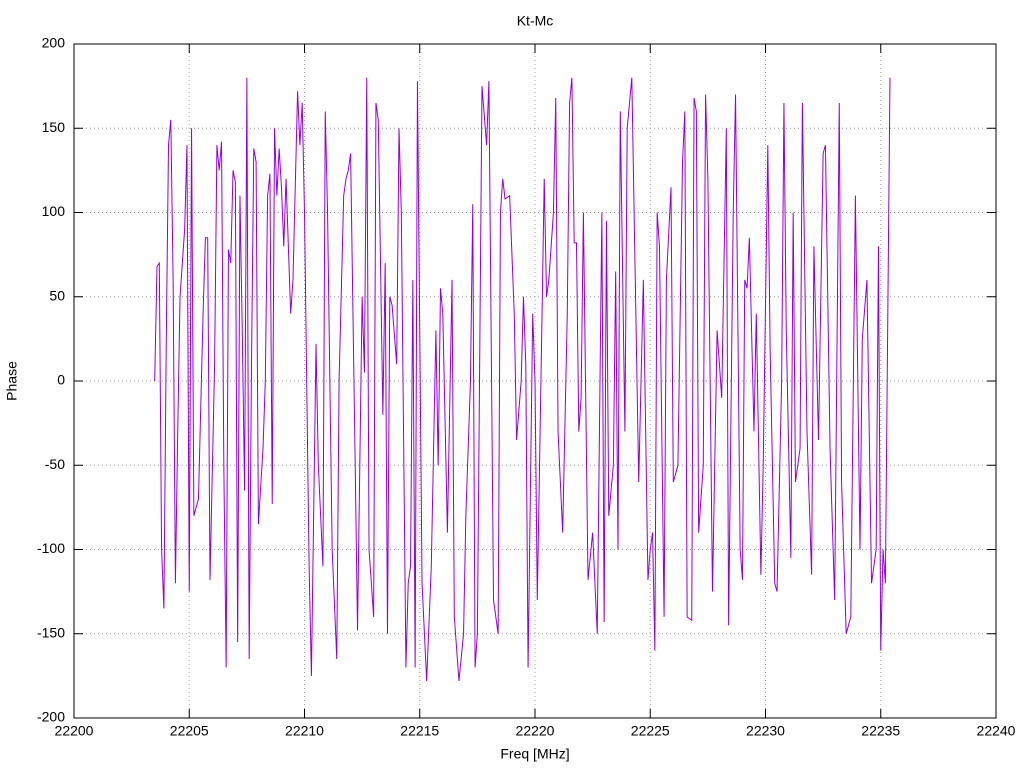 This screenshot has height=768, width=1024. Describe the element at coordinates (880, 731) in the screenshot. I see `x-tick-label: 22235` at that location.